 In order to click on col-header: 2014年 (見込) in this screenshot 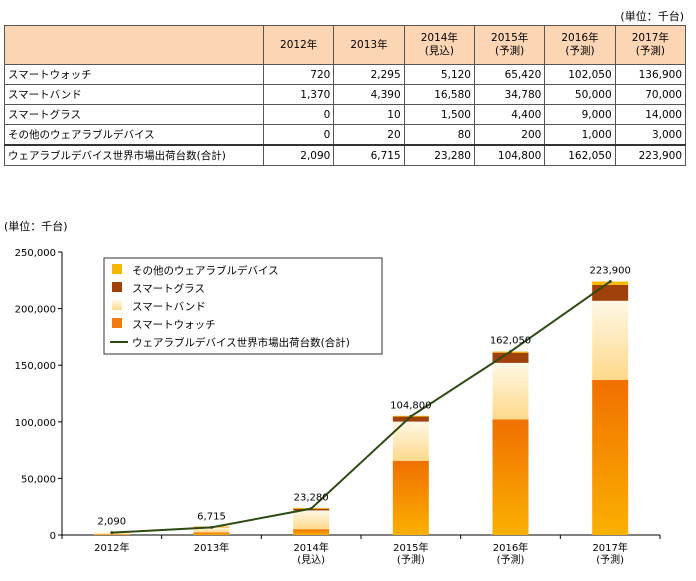, I will do `click(439, 45)`.